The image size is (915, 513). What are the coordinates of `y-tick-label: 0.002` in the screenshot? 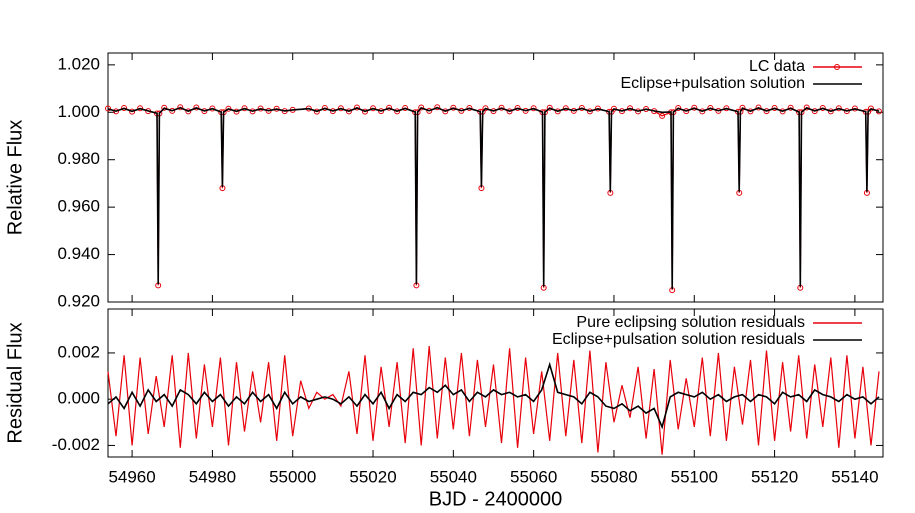 It's located at (78, 351).